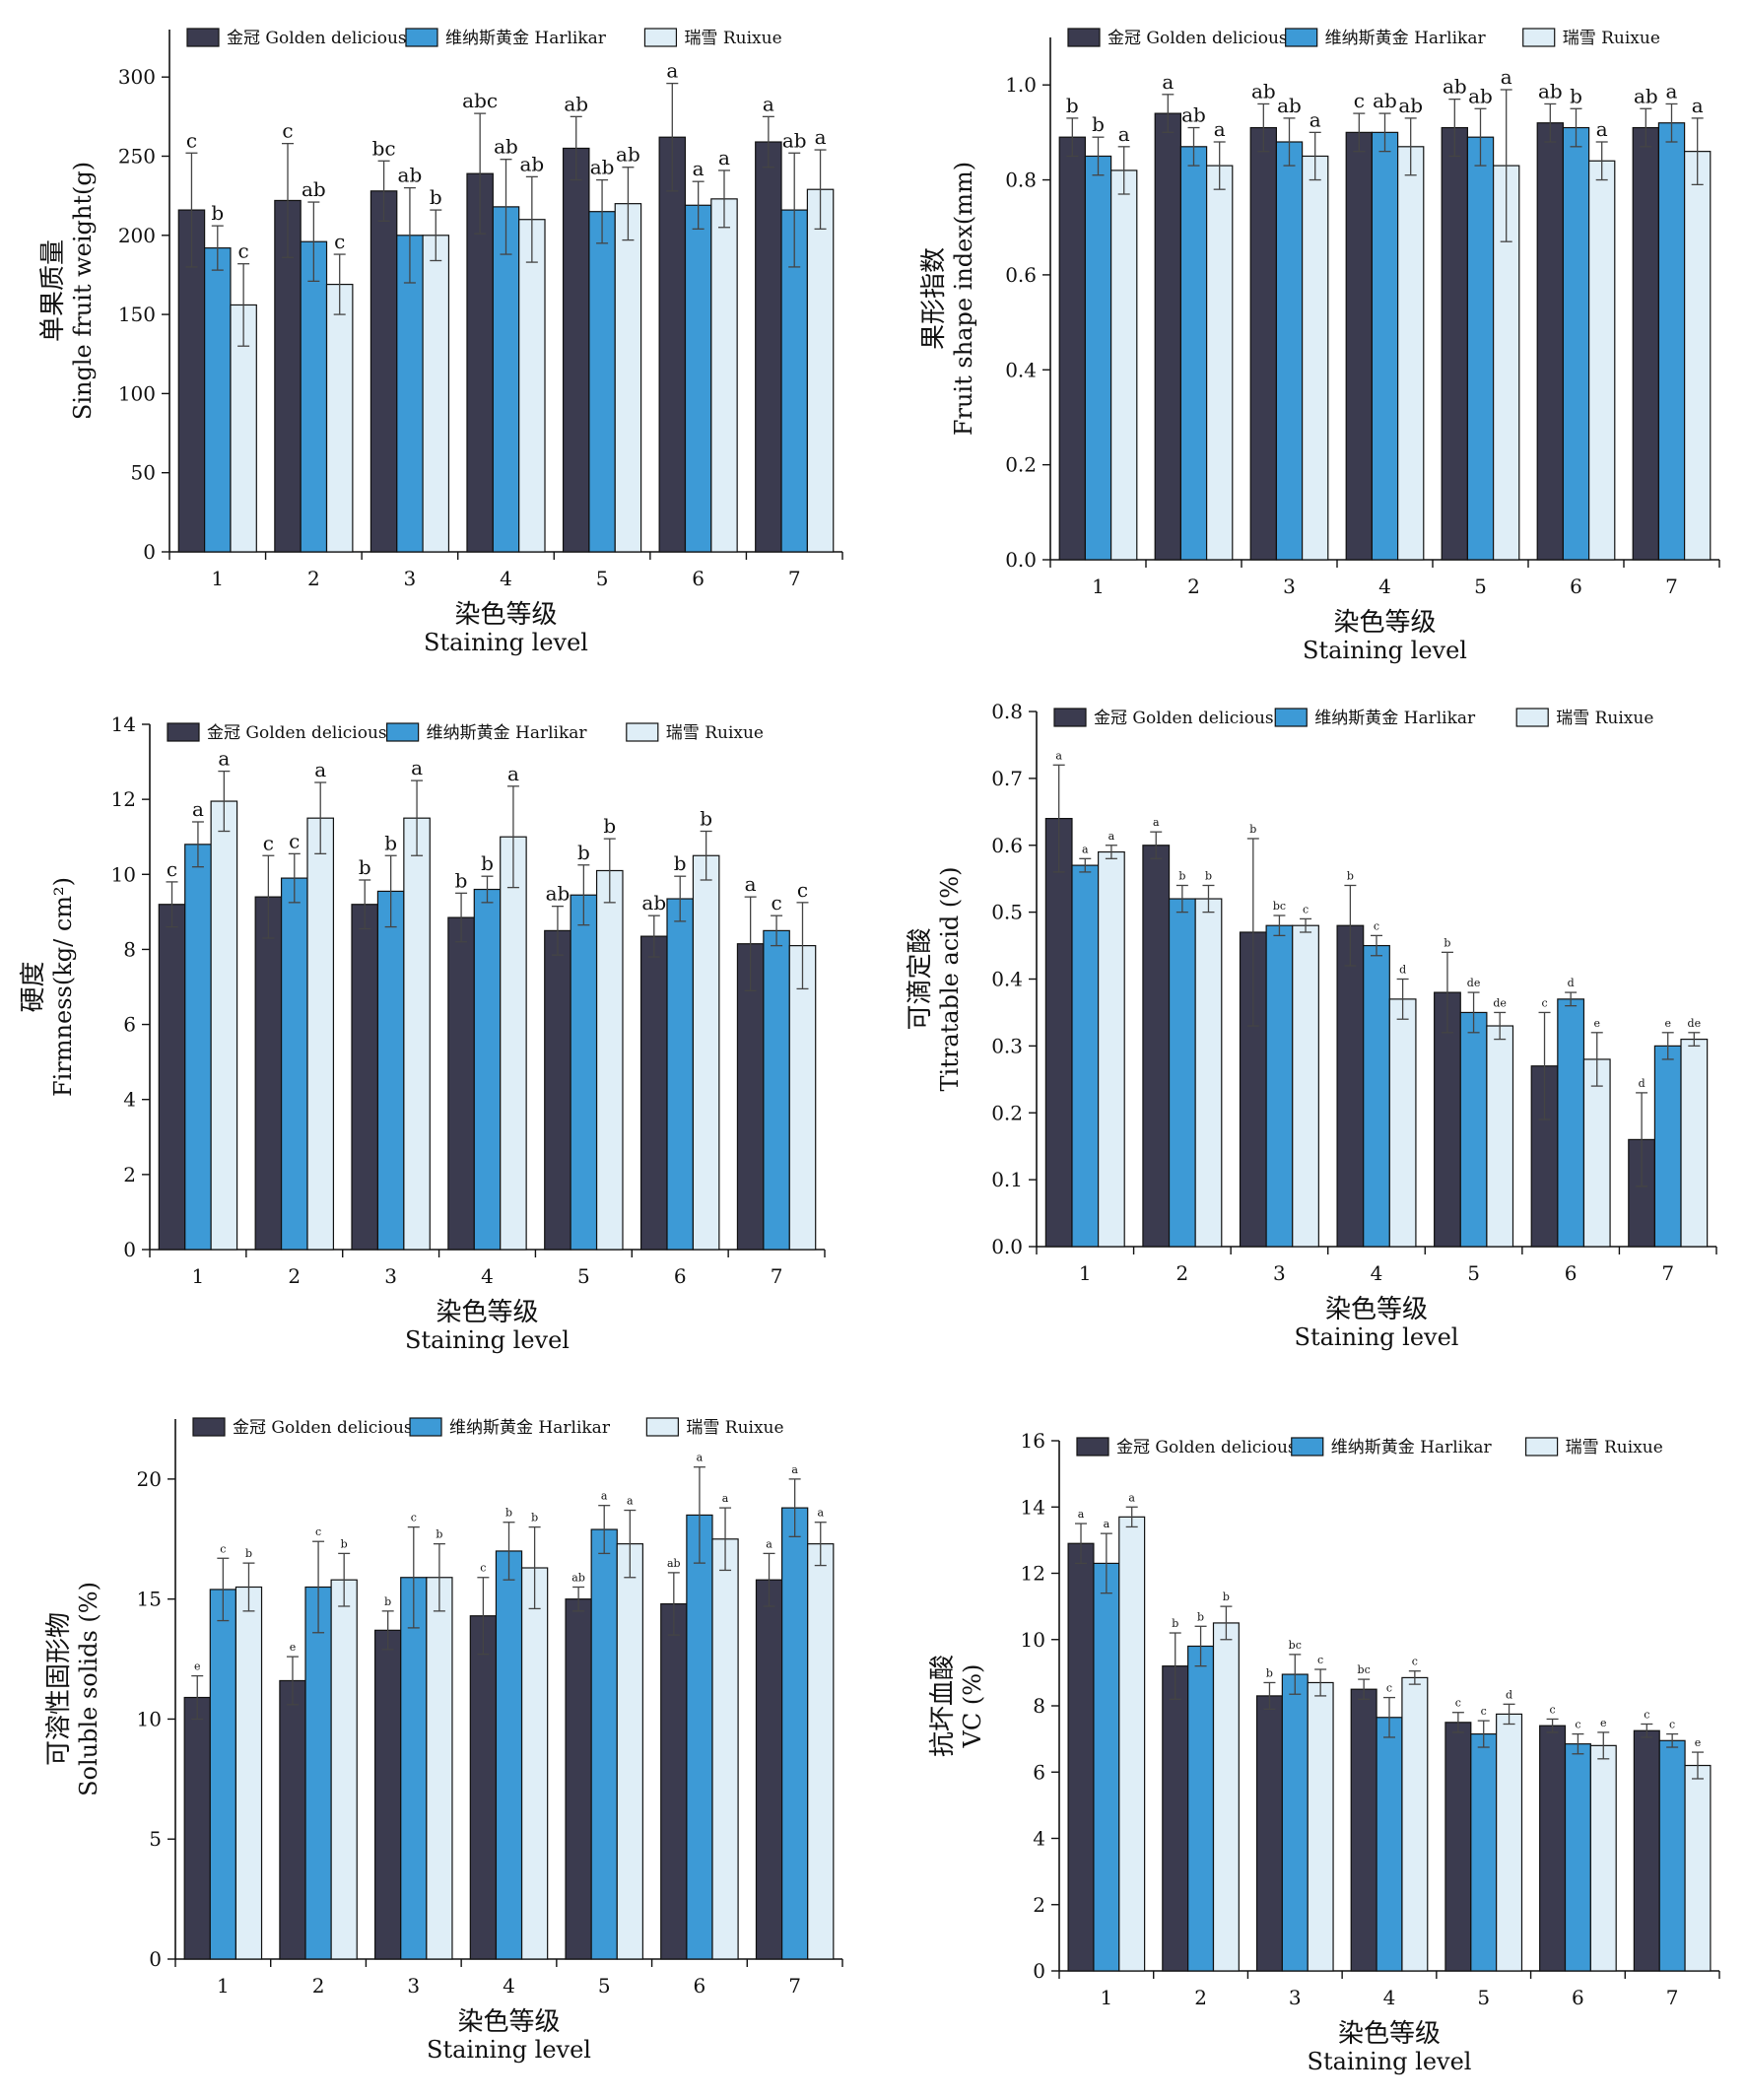 The height and width of the screenshot is (2100, 1746). I want to click on x-tick-label: 1, so click(1106, 1997).